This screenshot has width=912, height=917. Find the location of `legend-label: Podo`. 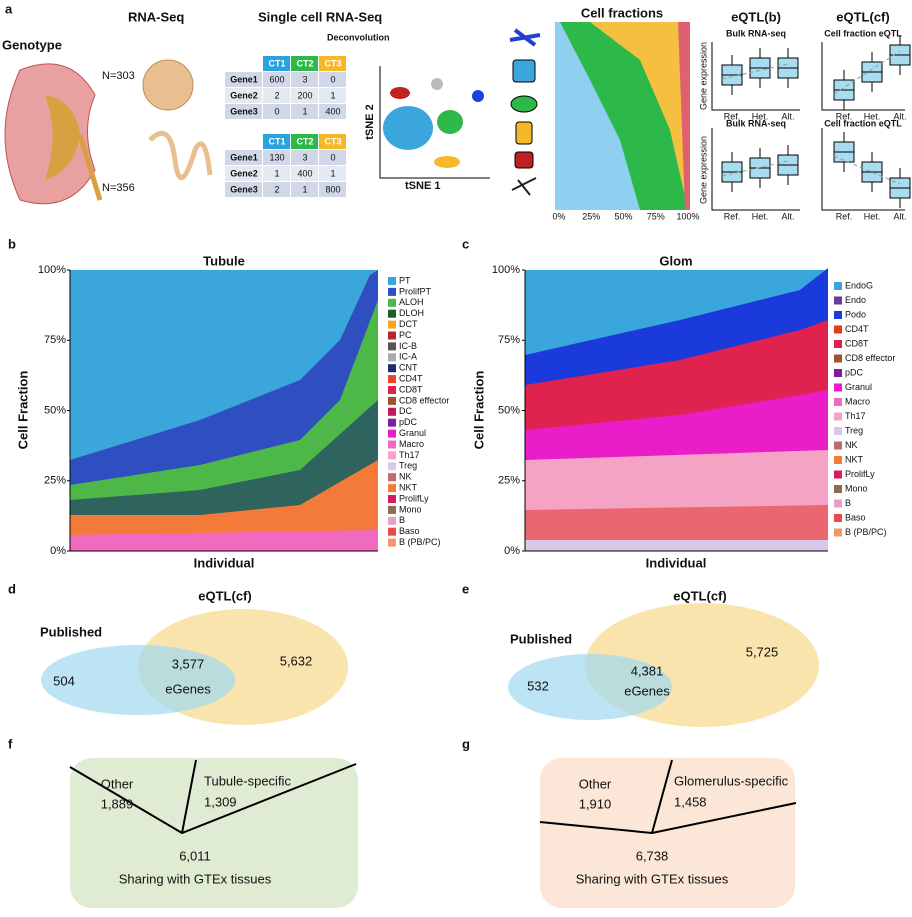

legend-label: Podo is located at coordinates (855, 314).